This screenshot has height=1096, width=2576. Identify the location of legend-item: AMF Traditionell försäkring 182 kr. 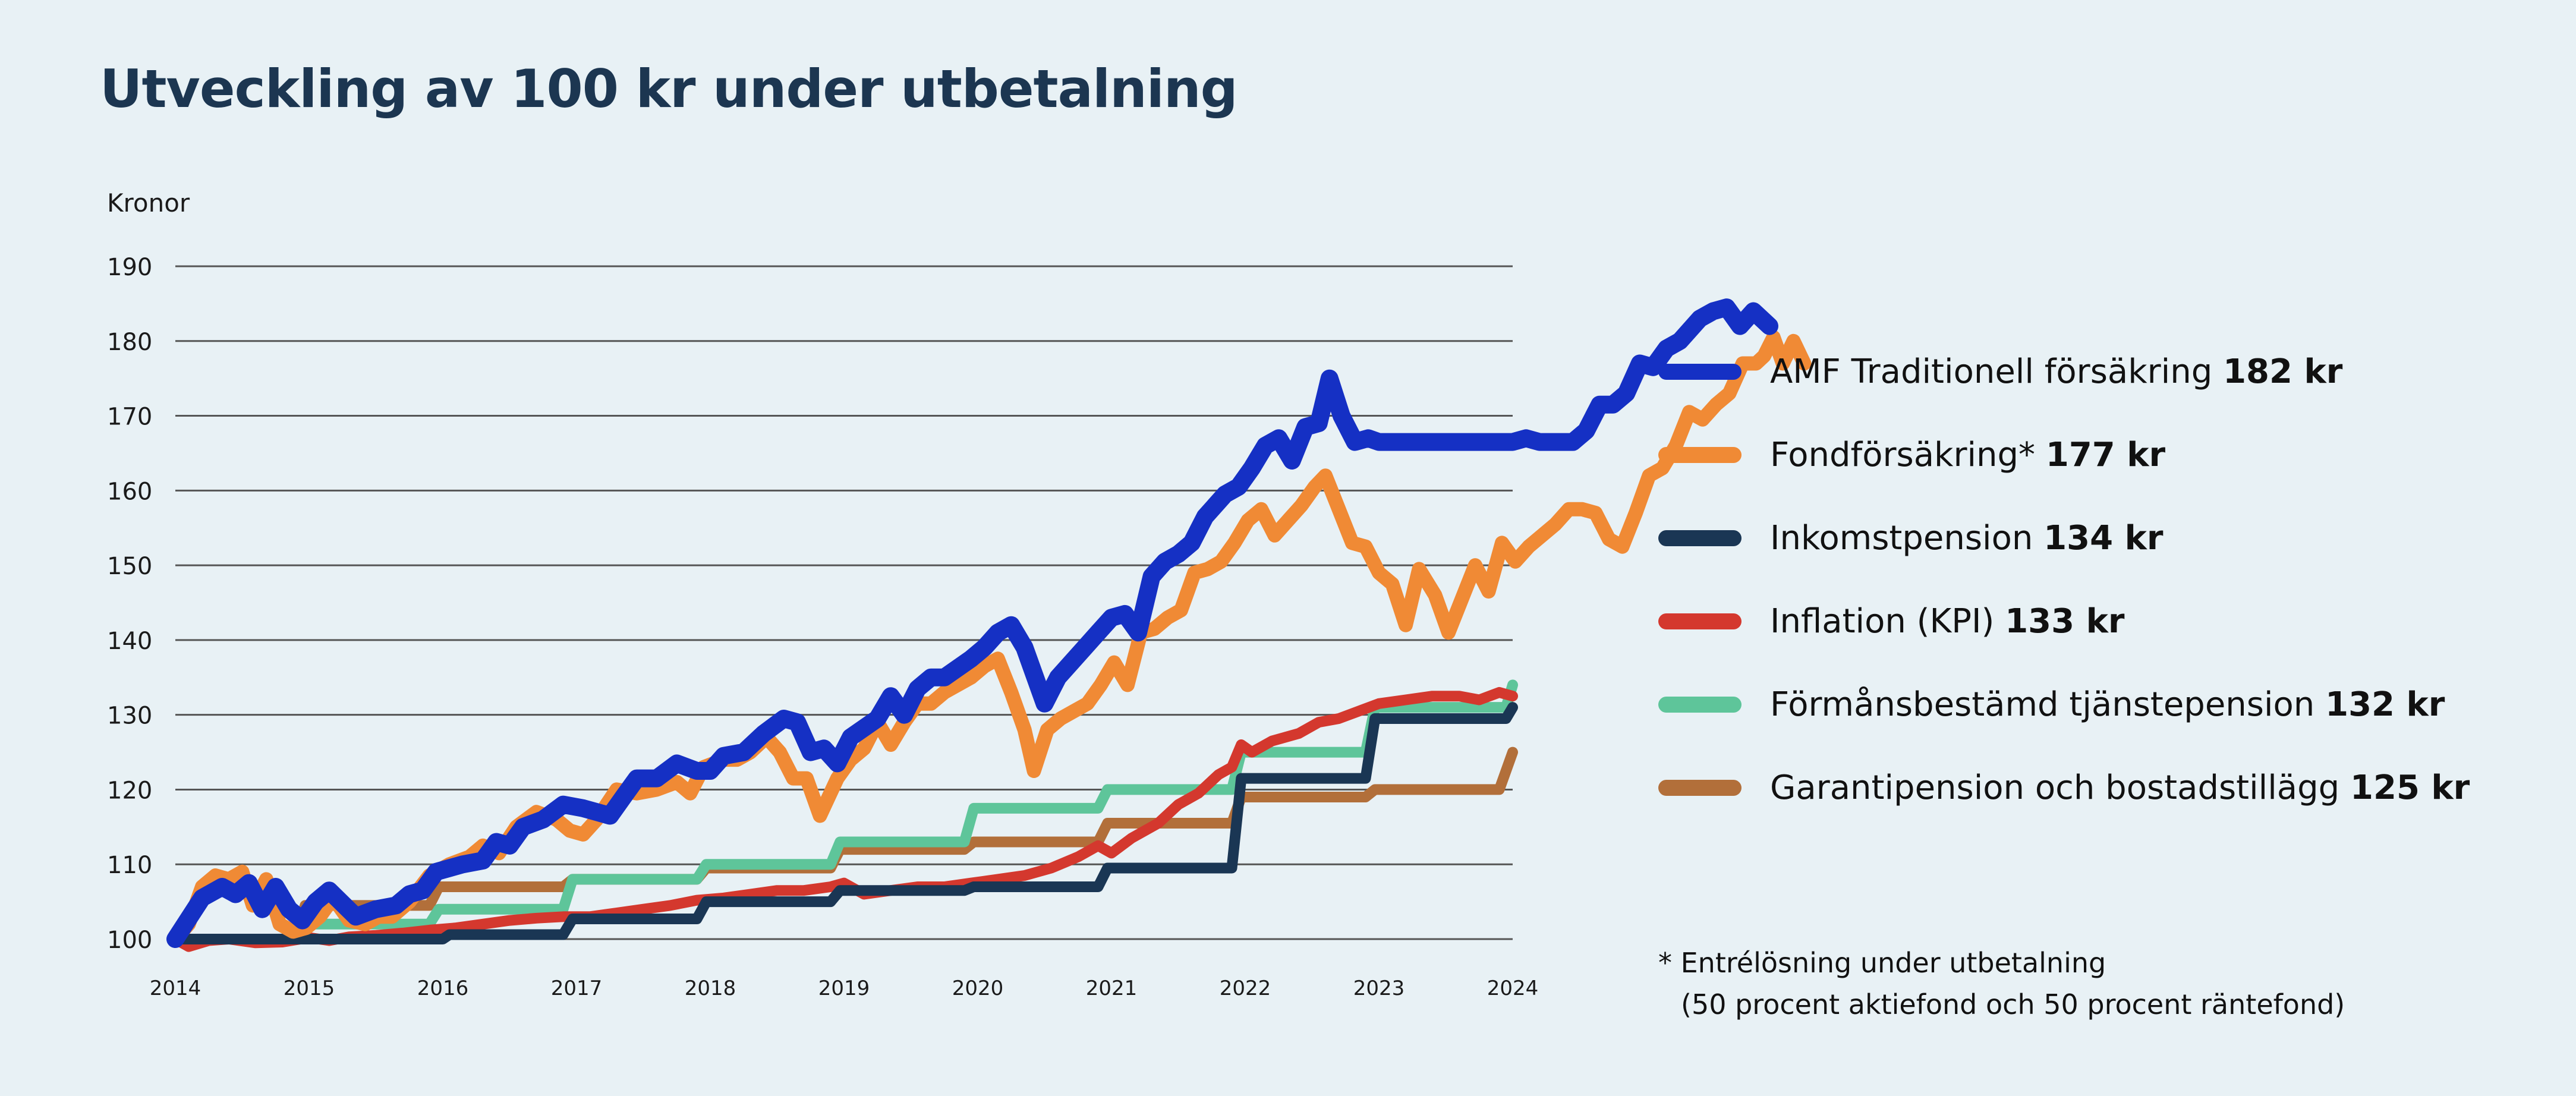
(2089, 371).